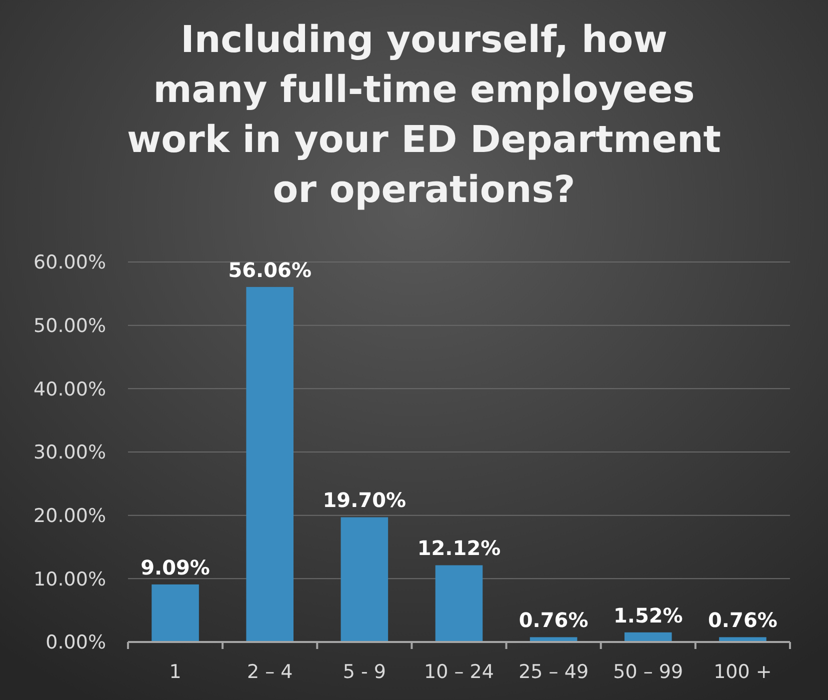  Describe the element at coordinates (364, 500) in the screenshot. I see `data-label: 19.70%` at that location.